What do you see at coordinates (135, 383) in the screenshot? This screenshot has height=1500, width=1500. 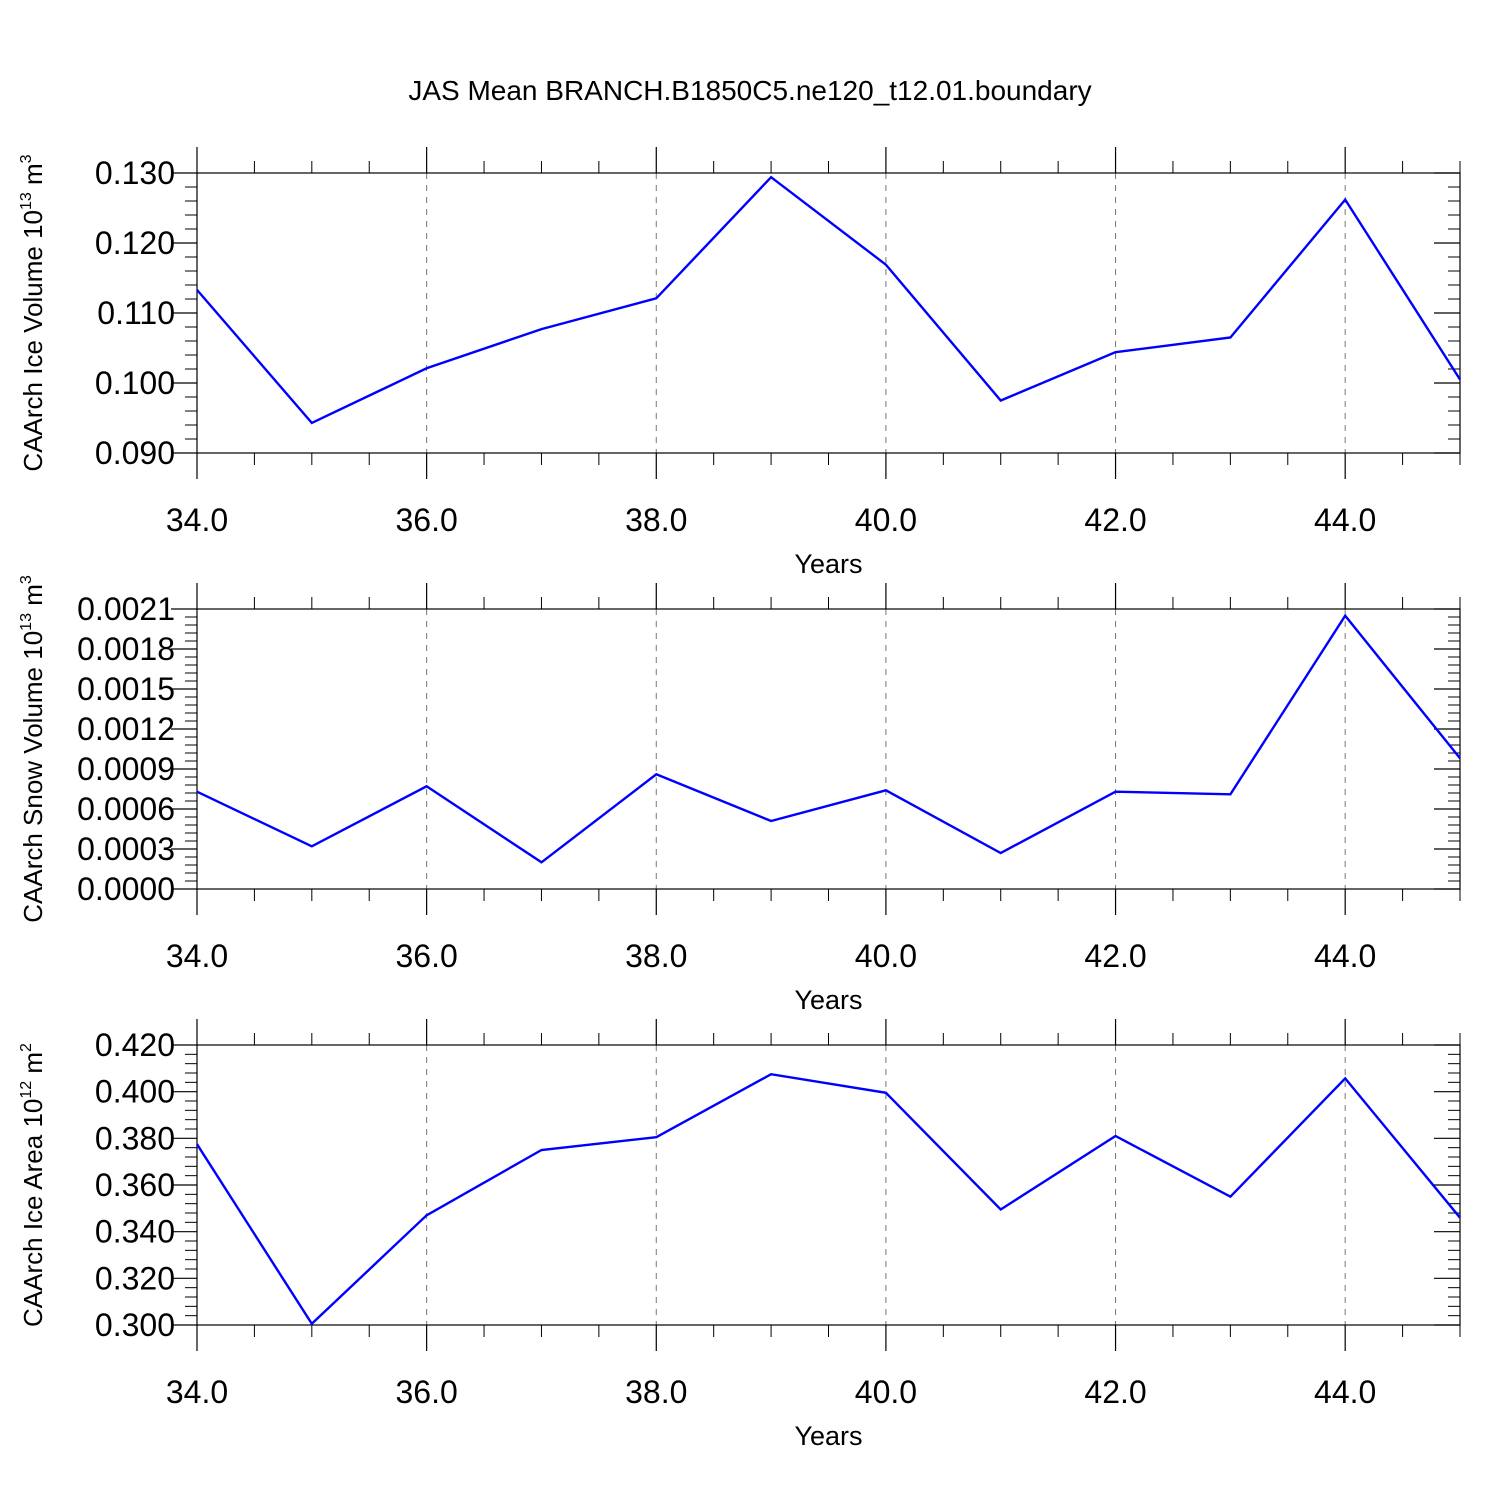 I see `y-tick-label: 0.100` at bounding box center [135, 383].